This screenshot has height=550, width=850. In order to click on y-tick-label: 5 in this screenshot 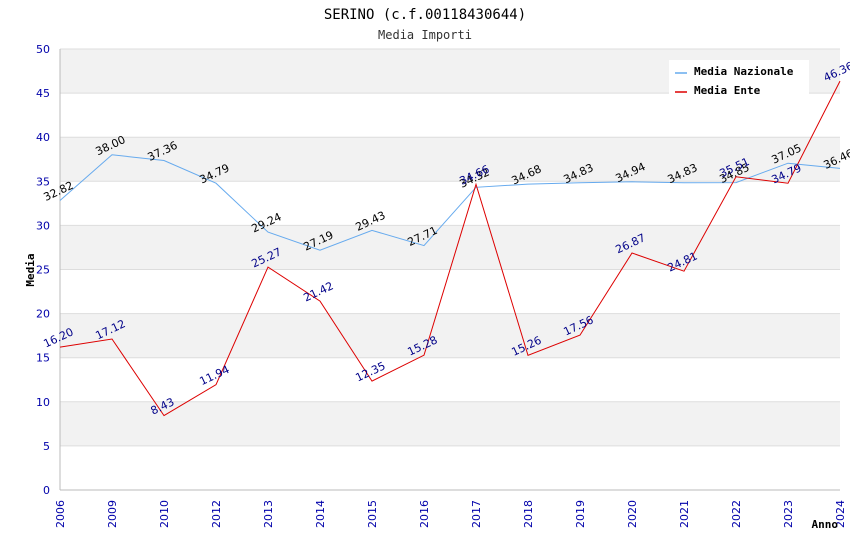, I will do `click(46, 446)`.